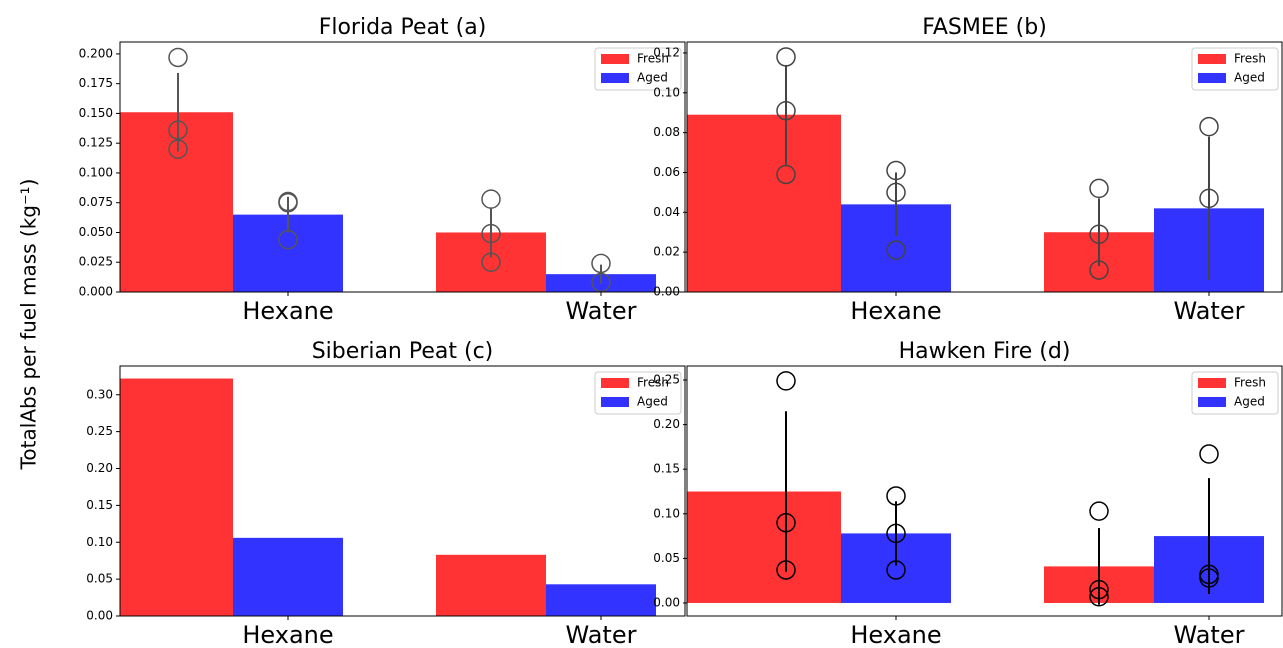 The width and height of the screenshot is (1283, 648). What do you see at coordinates (96, 83) in the screenshot?
I see `y-tick-label: 0.175` at bounding box center [96, 83].